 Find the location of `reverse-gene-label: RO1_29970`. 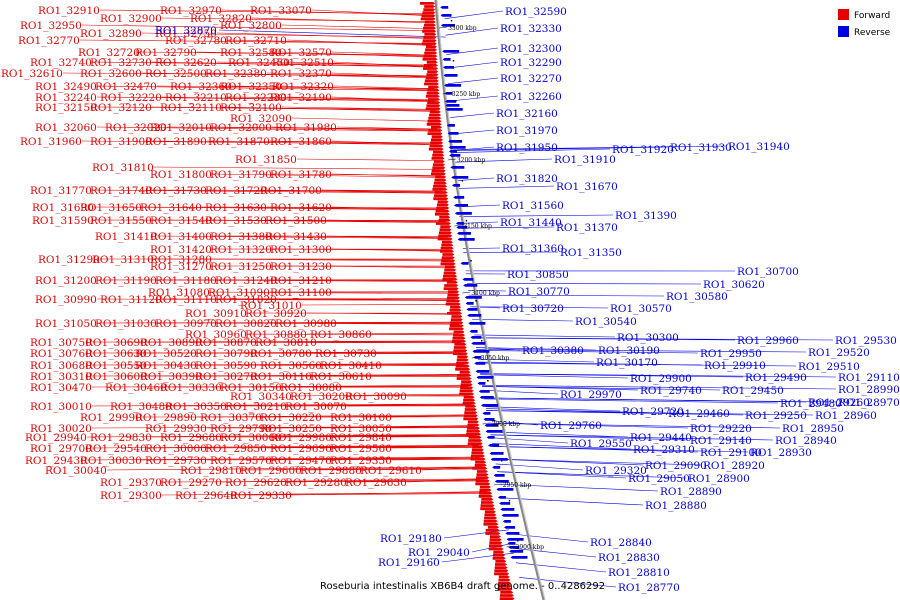

reverse-gene-label: RO1_29970 is located at coordinates (591, 395).